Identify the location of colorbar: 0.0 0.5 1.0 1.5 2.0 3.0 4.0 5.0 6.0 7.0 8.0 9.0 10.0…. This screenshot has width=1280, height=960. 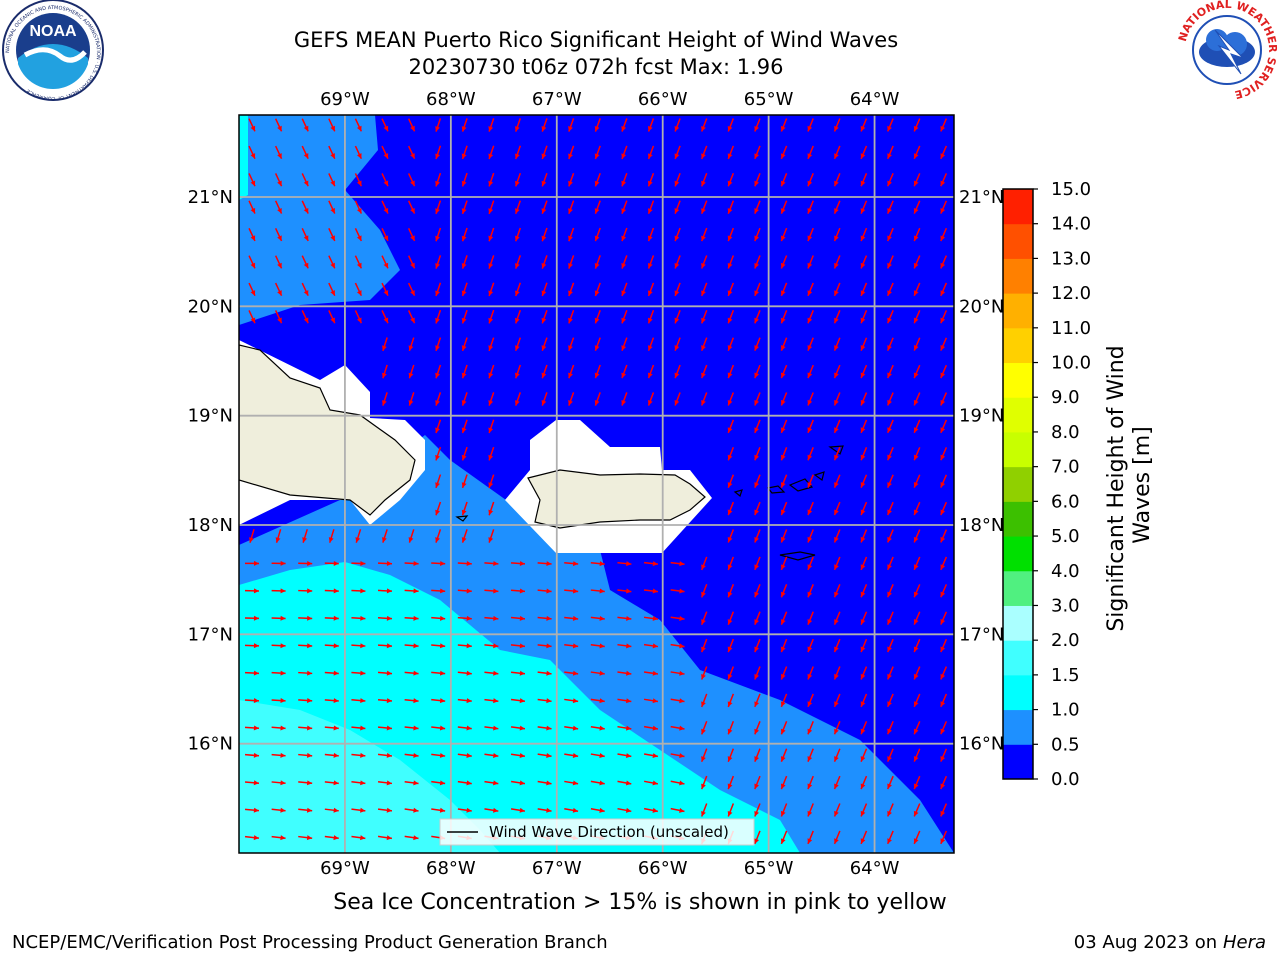
(1046, 484).